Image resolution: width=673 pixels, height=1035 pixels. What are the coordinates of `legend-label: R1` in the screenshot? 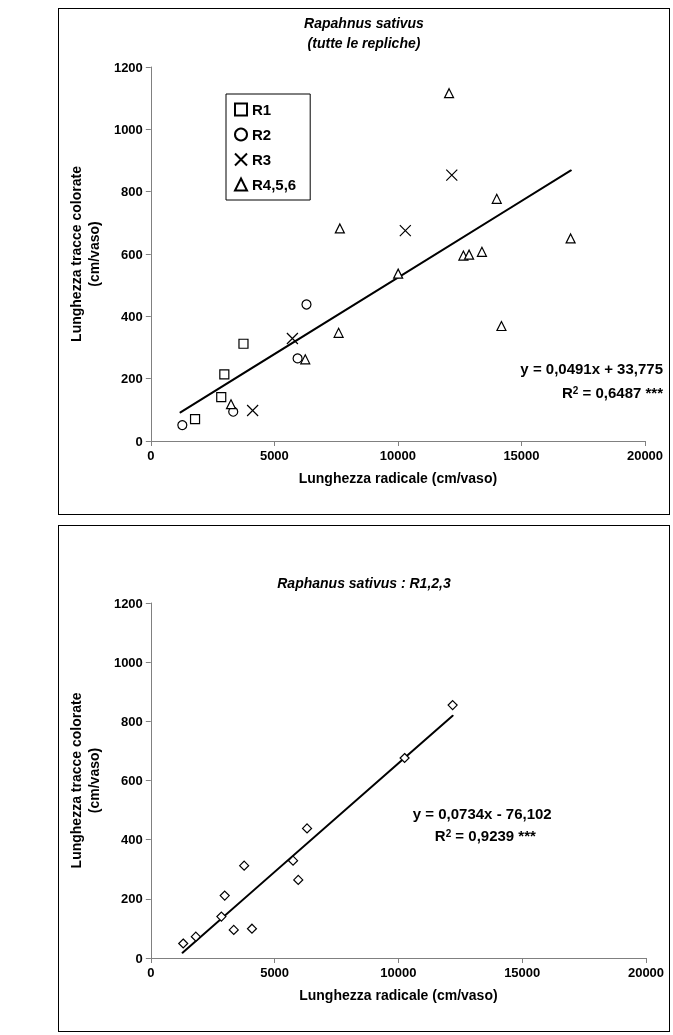 It's located at (262, 109).